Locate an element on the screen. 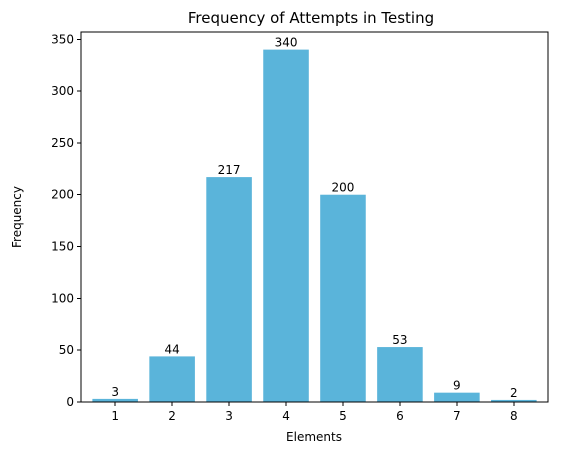 The width and height of the screenshot is (571, 455). y-tick-label-200: 200 is located at coordinates (62, 195).